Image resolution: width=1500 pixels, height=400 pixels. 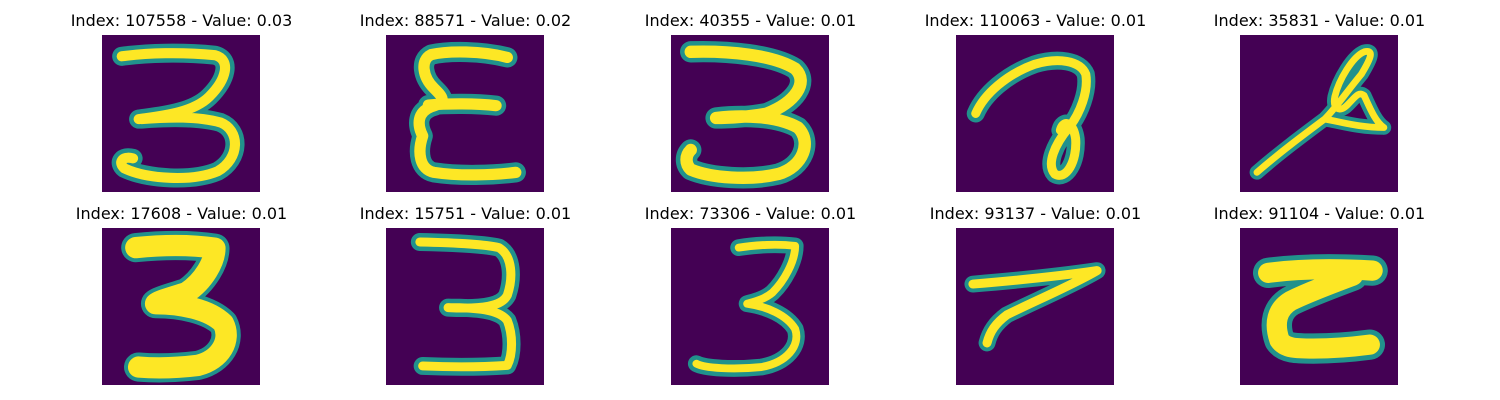 What do you see at coordinates (1319, 213) in the screenshot?
I see `panel-title: Index: 91104 - Value: 0.01` at bounding box center [1319, 213].